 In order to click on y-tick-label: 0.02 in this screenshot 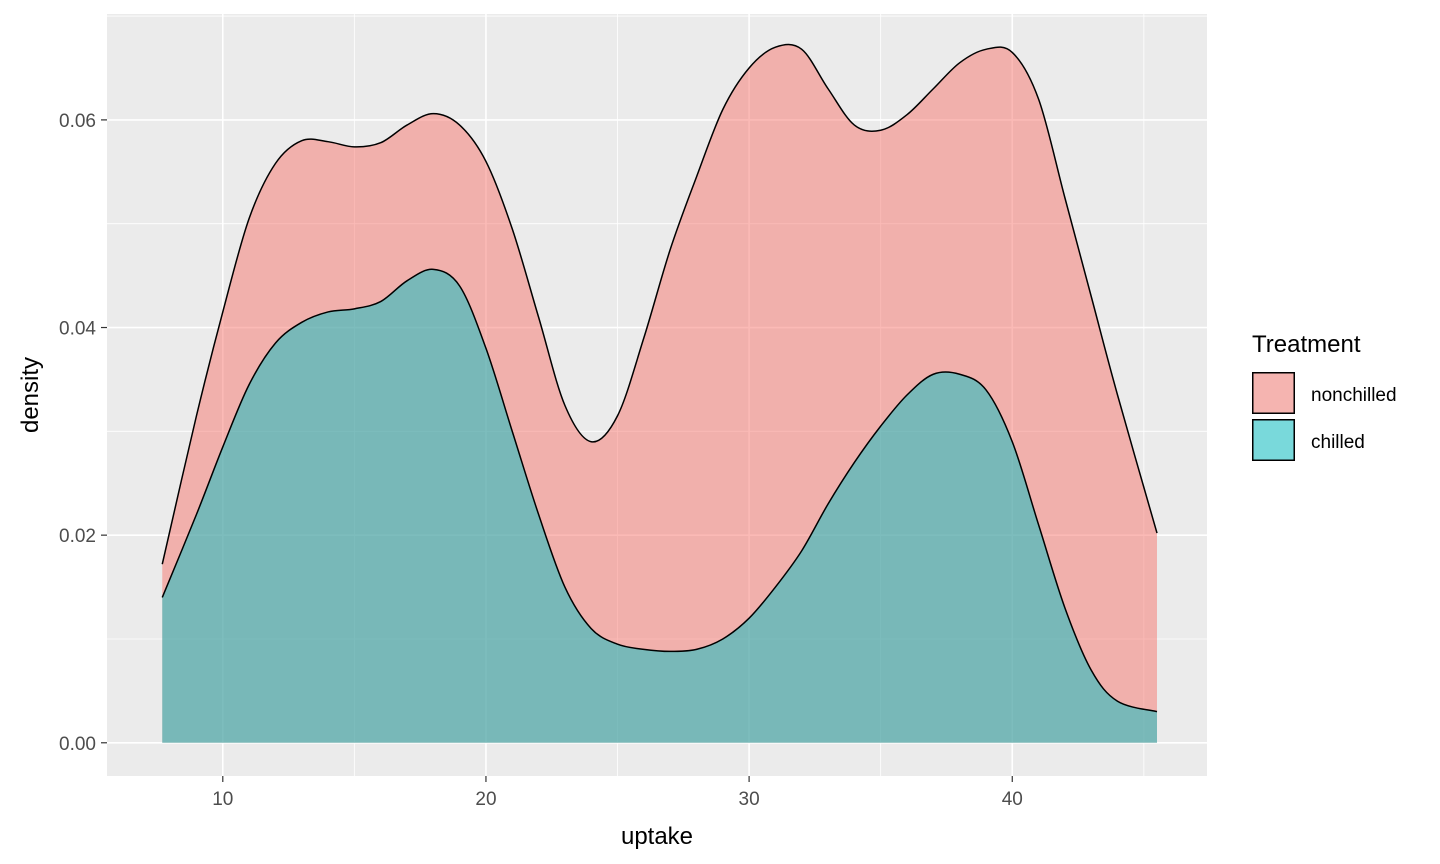, I will do `click(77, 536)`.